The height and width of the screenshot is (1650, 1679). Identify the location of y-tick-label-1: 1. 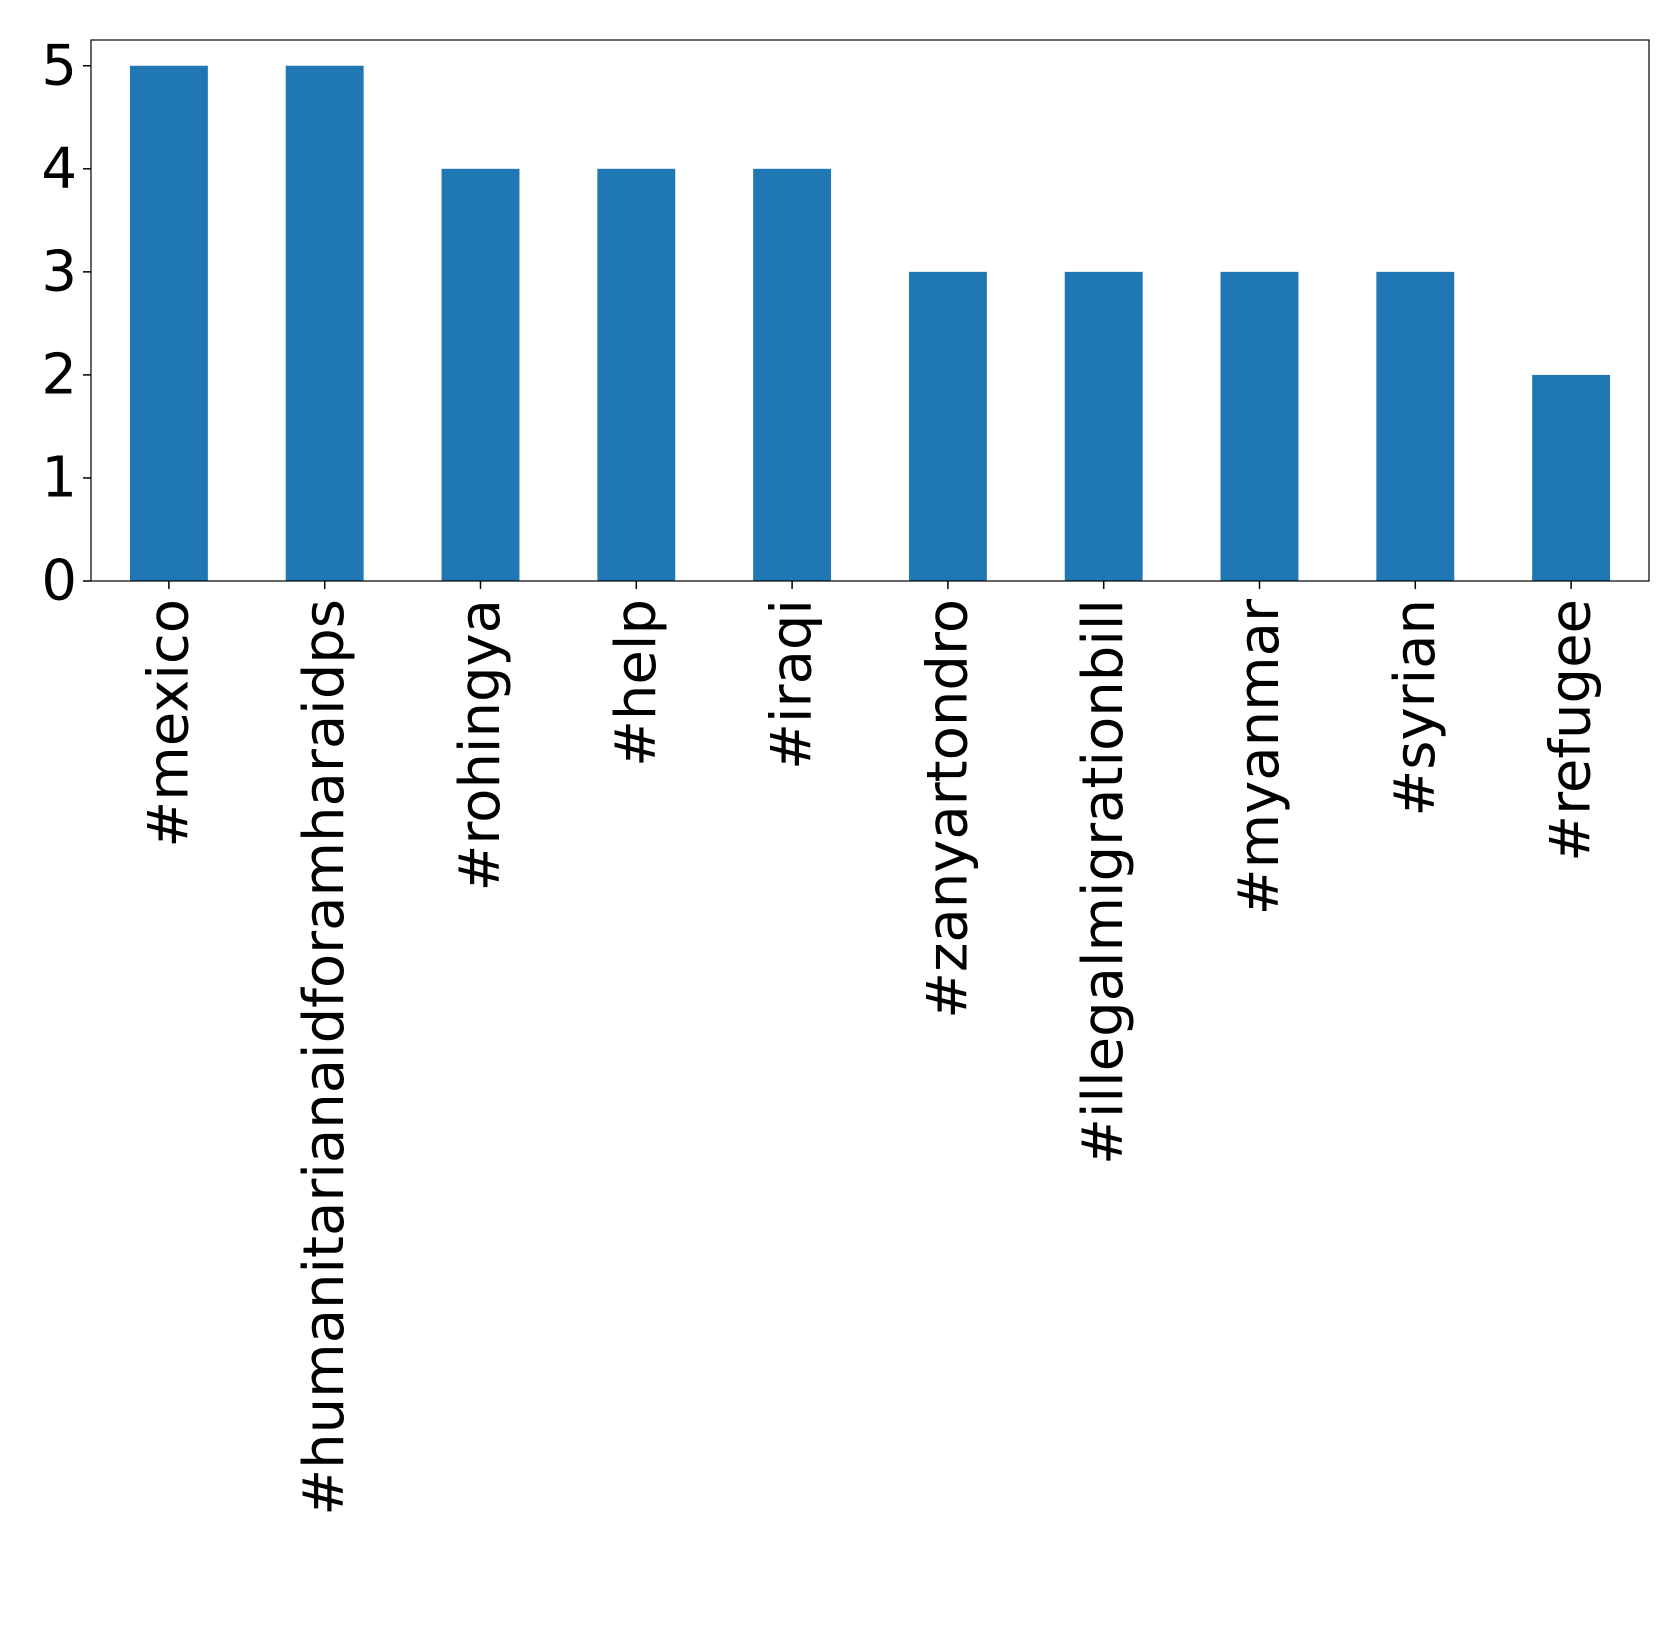
(59, 477).